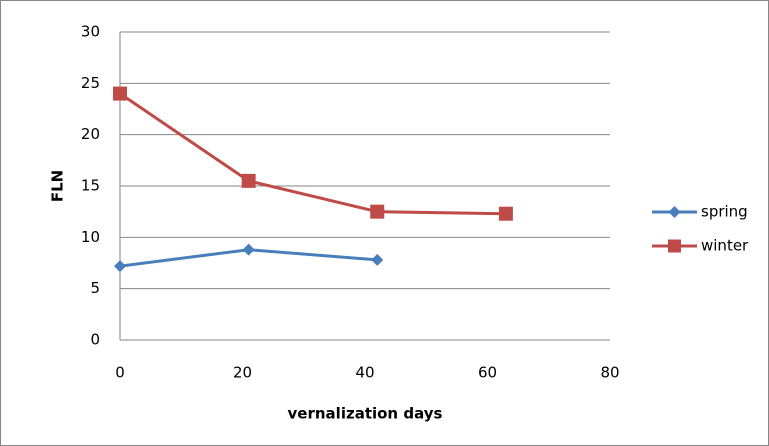 This screenshot has width=769, height=446. Describe the element at coordinates (700, 229) in the screenshot. I see `legend: spring winter` at that location.